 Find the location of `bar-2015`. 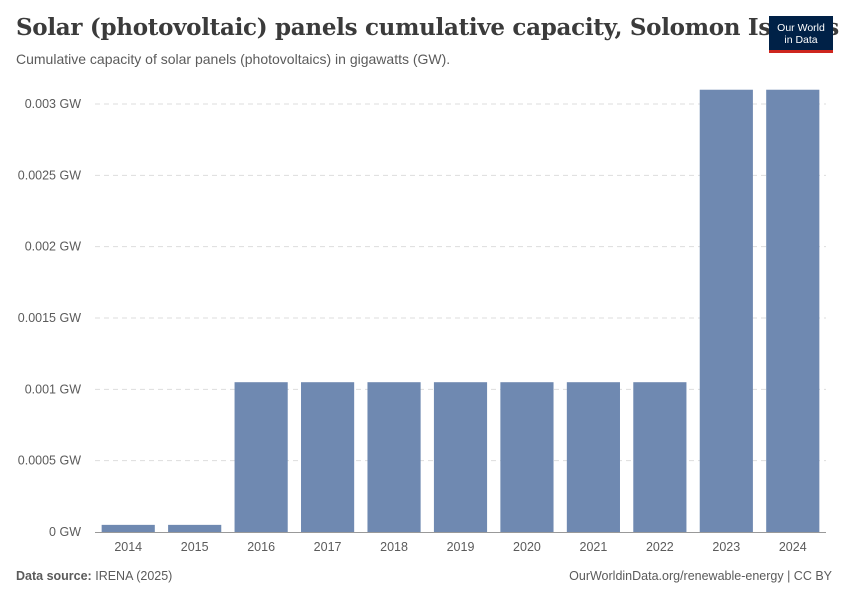

bar-2015 is located at coordinates (195, 528).